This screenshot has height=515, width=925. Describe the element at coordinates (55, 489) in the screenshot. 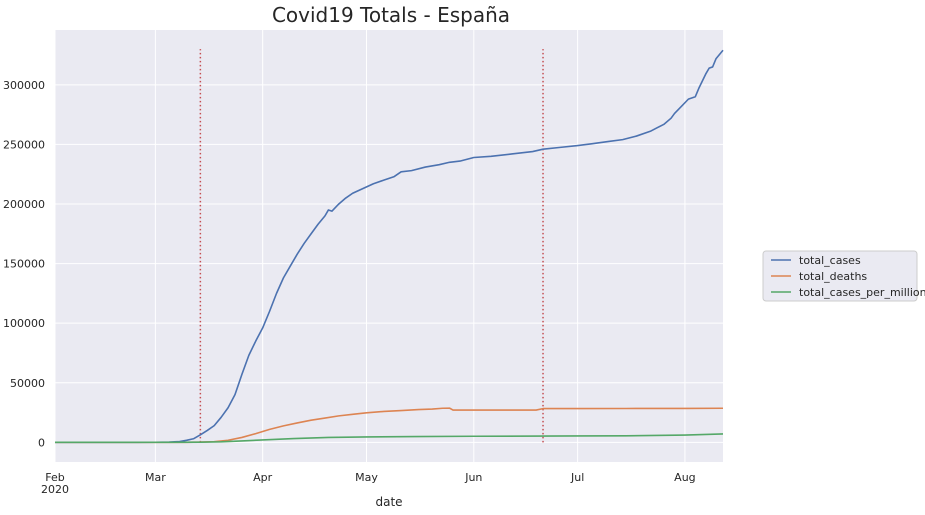

I see `x-tick-sublabel: 2020` at that location.